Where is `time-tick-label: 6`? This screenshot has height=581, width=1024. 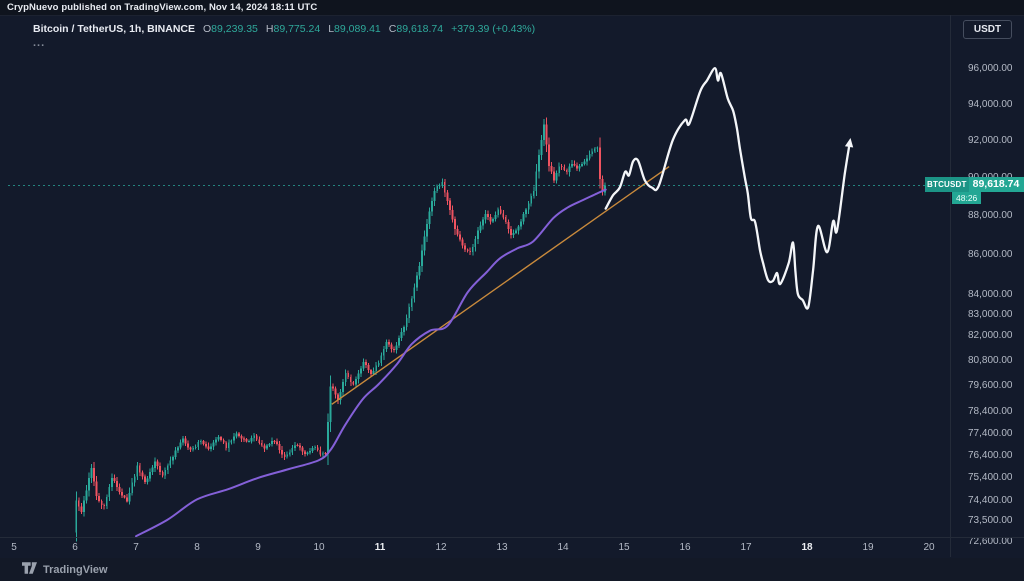 time-tick-label: 6 is located at coordinates (75, 547).